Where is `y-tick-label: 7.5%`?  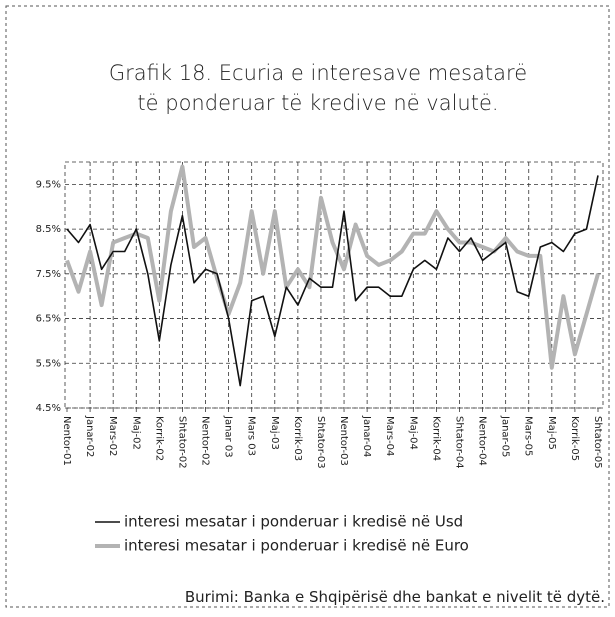 y-tick-label: 7.5% is located at coordinates (48, 274).